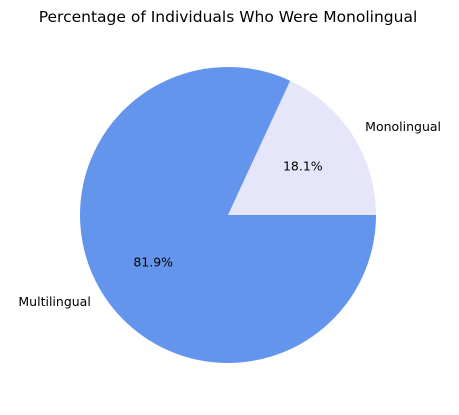  I want to click on slice-value-multilingual: 81.9%, so click(153, 261).